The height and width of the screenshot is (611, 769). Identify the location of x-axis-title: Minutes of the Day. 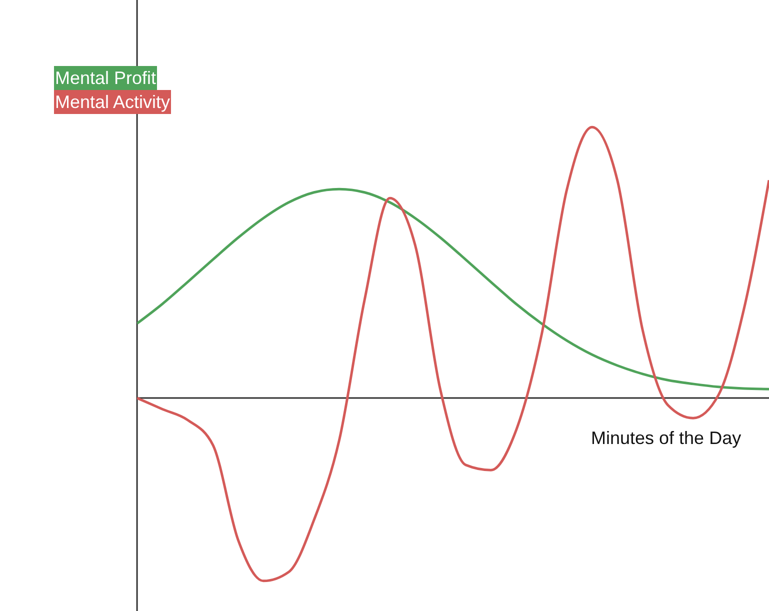
(666, 438).